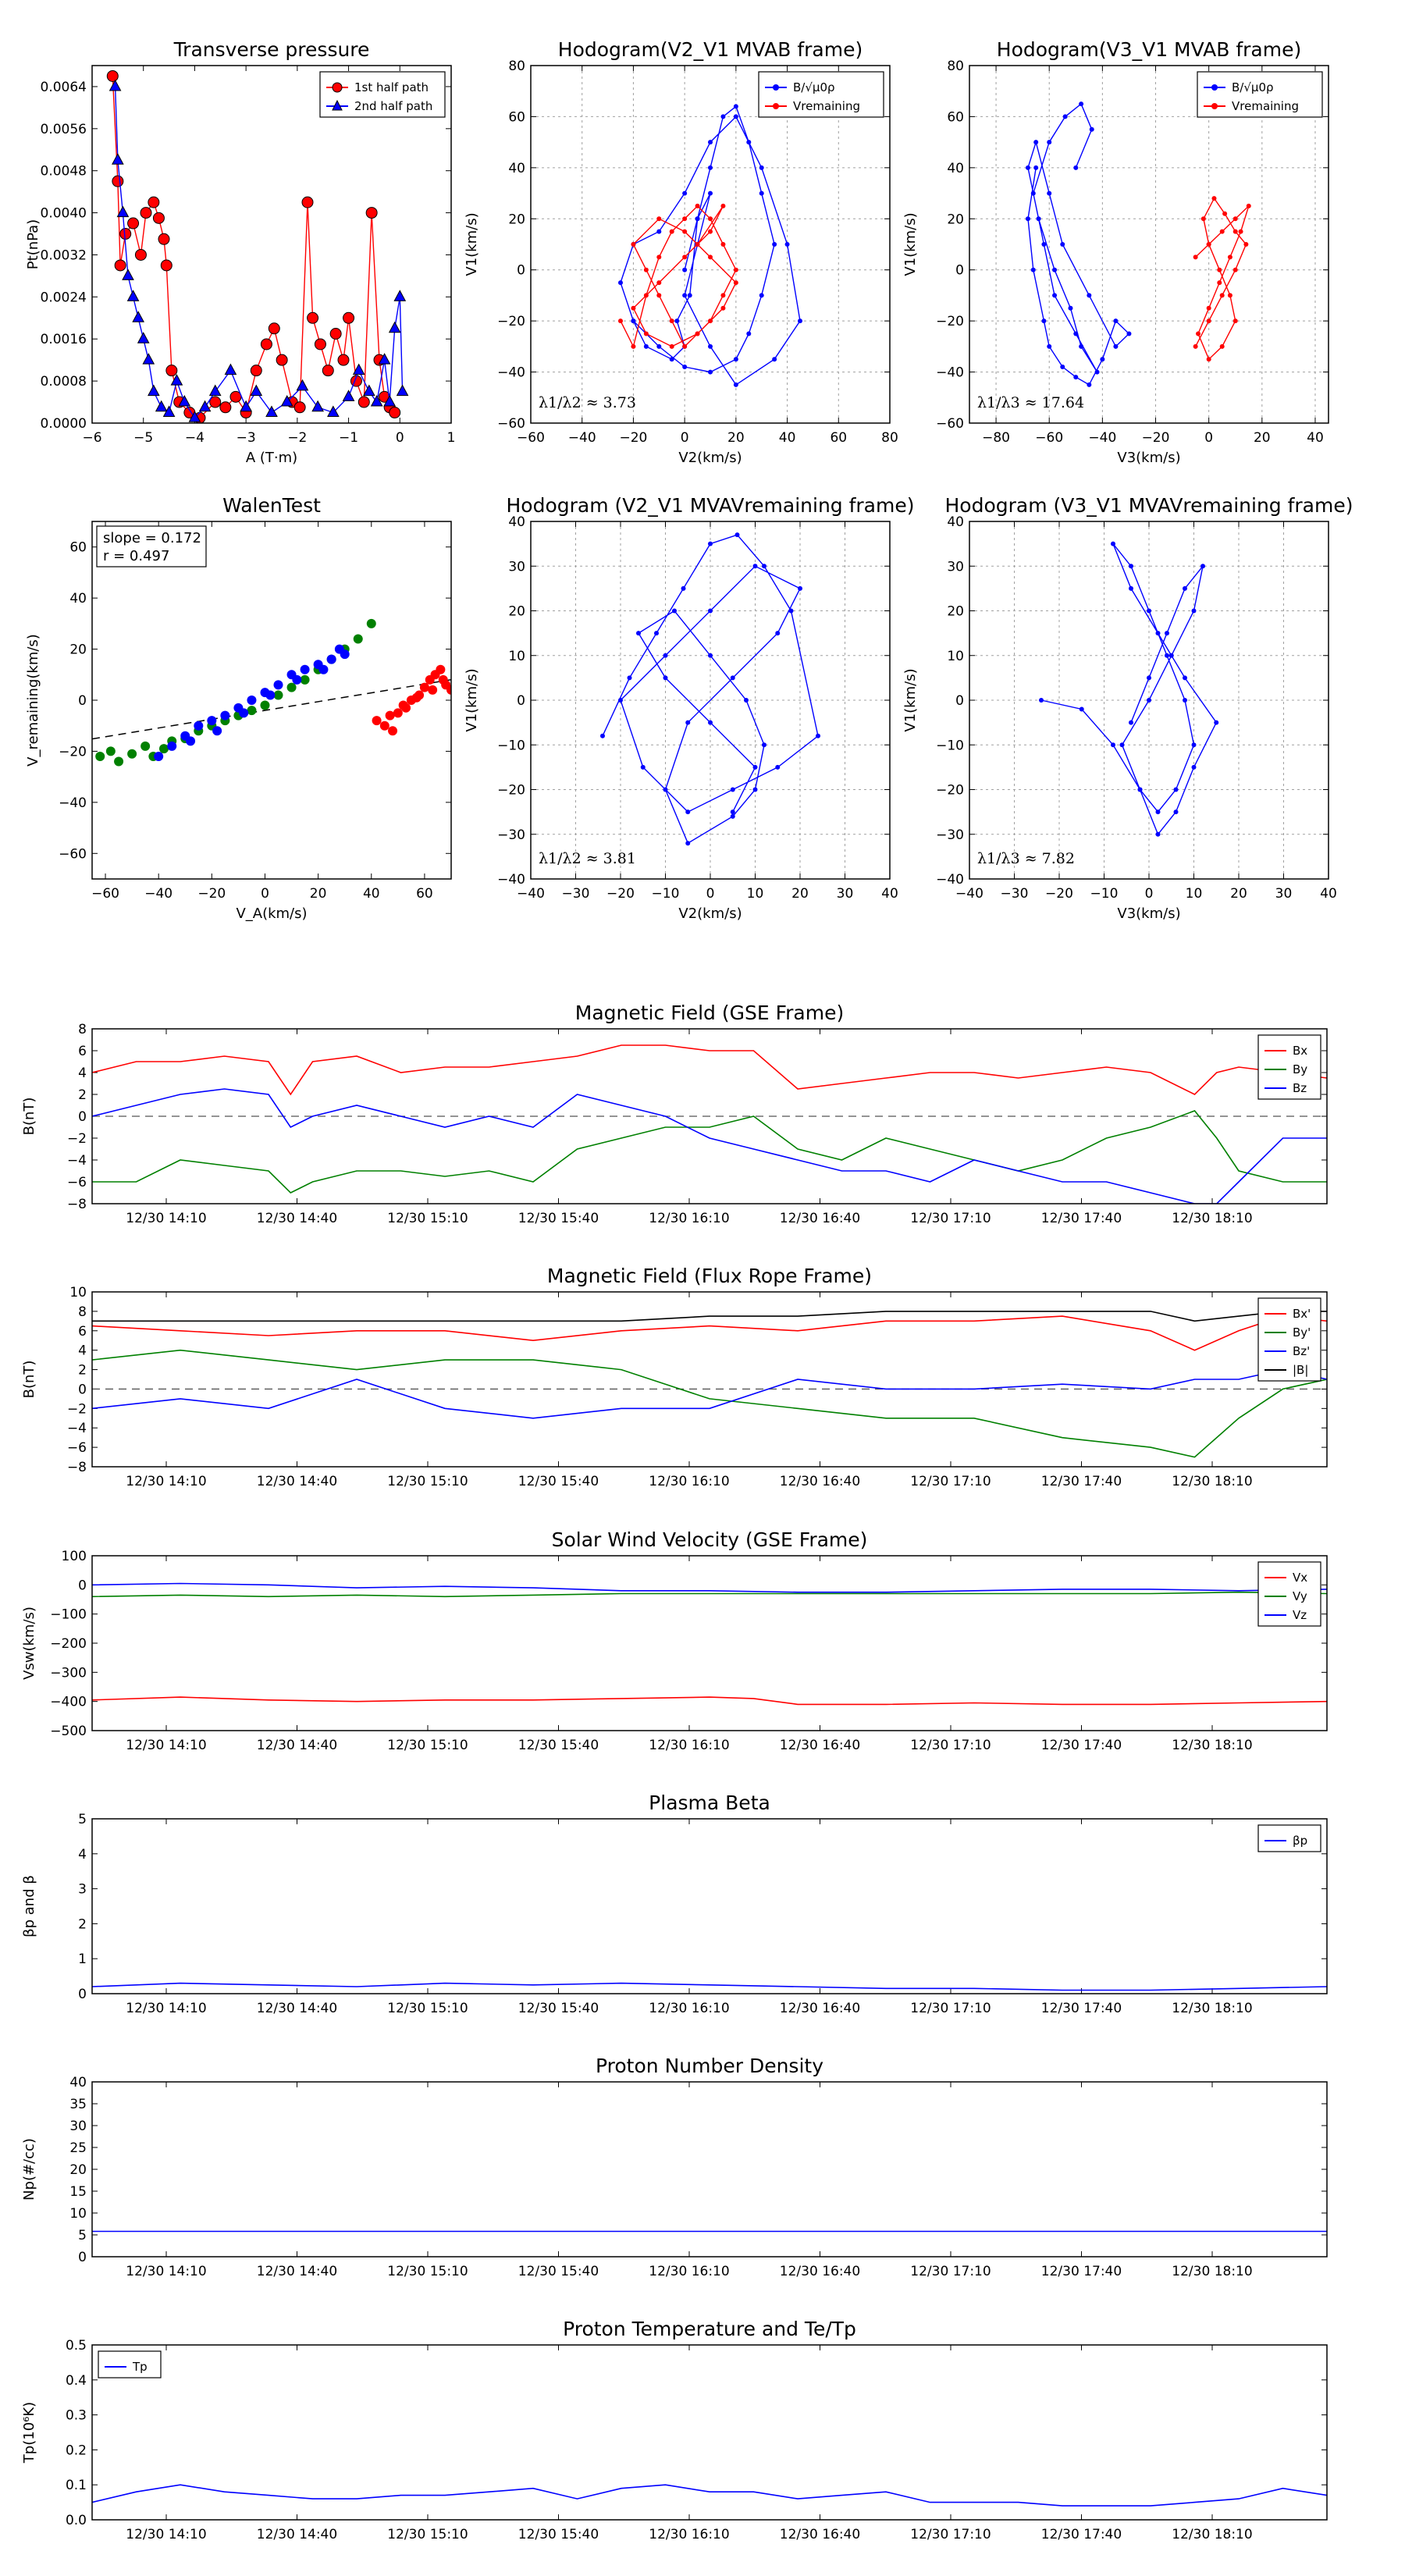  What do you see at coordinates (1102, 438) in the screenshot?
I see `x-tick-label: −40` at bounding box center [1102, 438].